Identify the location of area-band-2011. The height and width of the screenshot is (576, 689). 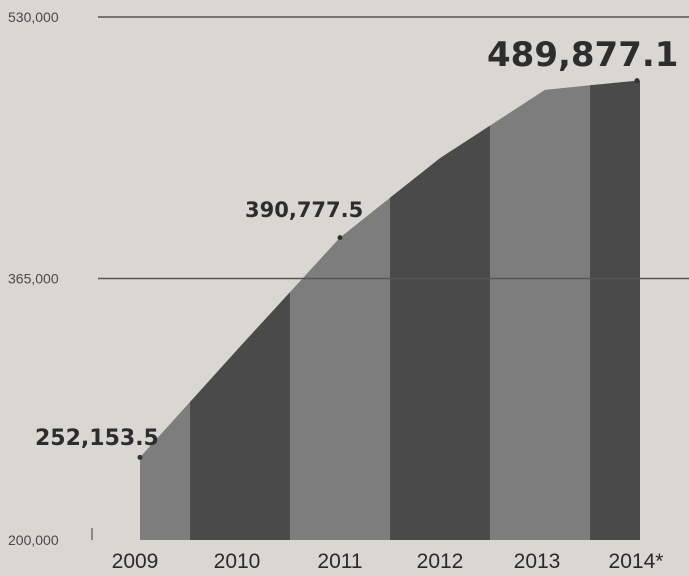
(340, 369).